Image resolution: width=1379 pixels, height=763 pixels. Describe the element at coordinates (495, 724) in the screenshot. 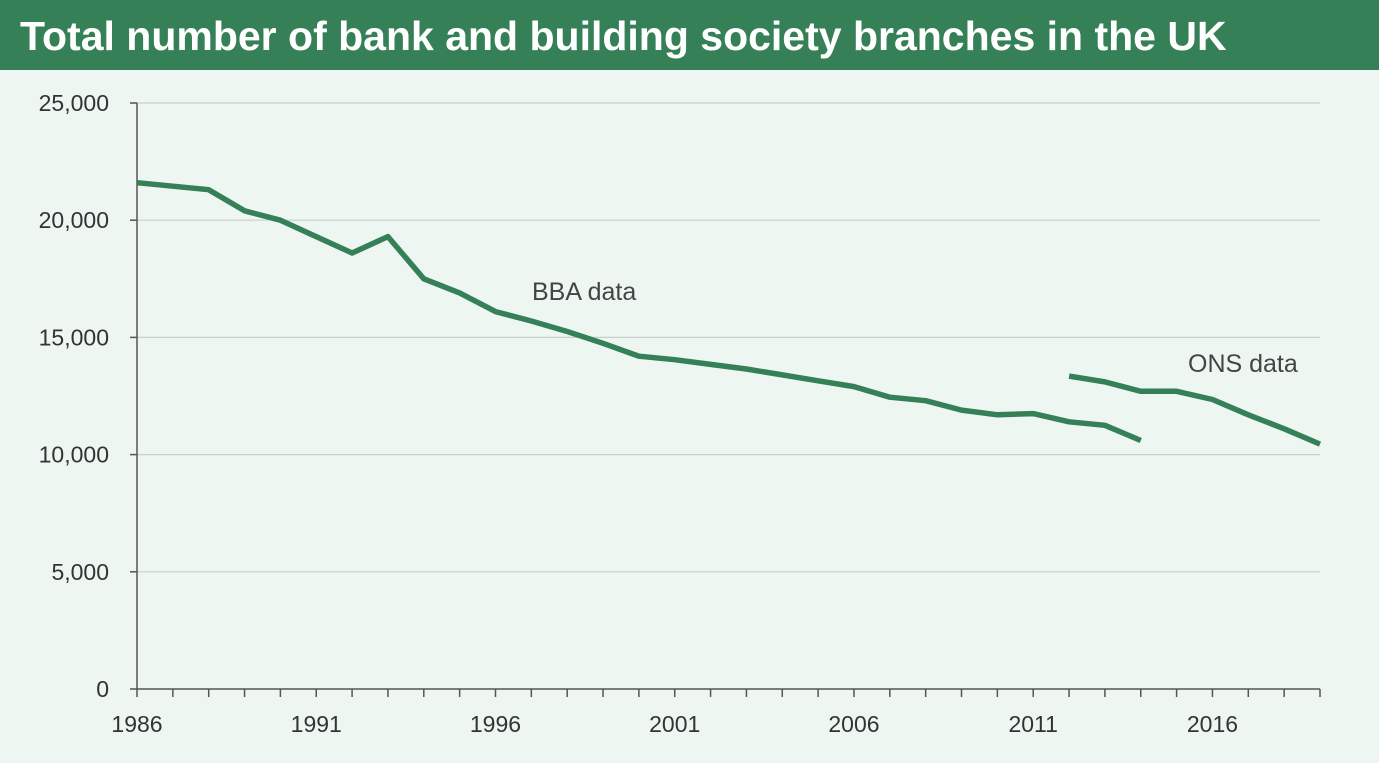

I see `x-tick-label: 1996` at that location.